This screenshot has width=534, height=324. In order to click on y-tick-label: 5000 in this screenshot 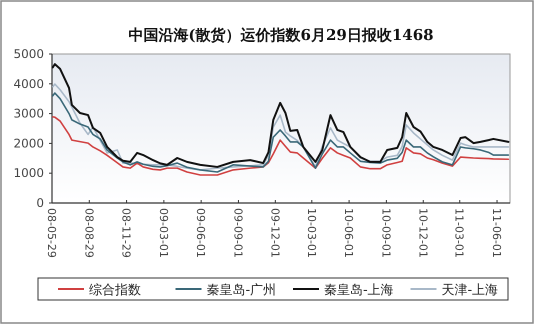, I will do `click(28, 54)`.